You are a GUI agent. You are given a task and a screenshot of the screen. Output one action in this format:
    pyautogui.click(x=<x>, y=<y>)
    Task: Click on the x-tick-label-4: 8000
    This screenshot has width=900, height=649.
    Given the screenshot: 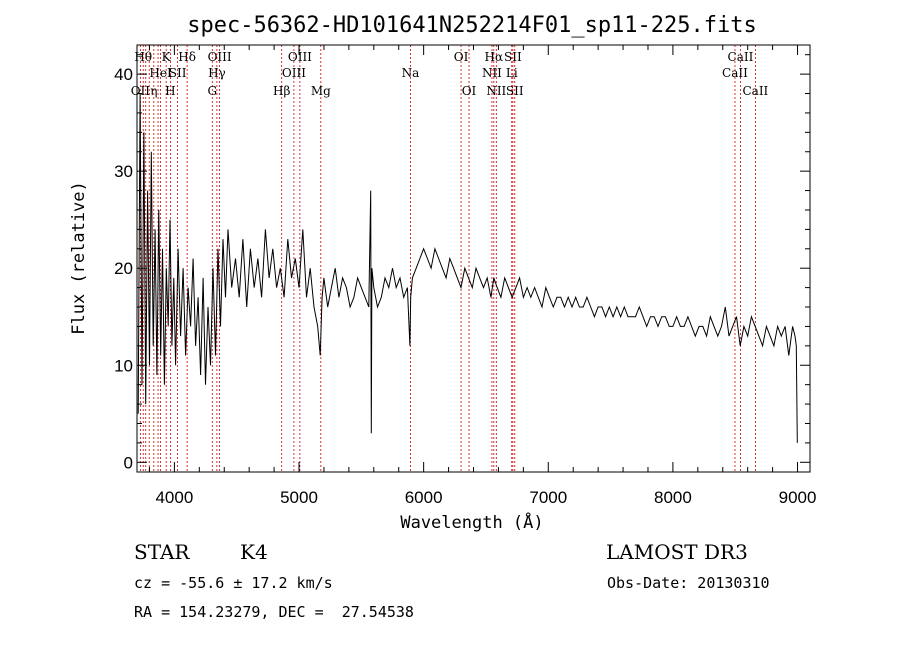 What is the action you would take?
    pyautogui.click(x=673, y=497)
    